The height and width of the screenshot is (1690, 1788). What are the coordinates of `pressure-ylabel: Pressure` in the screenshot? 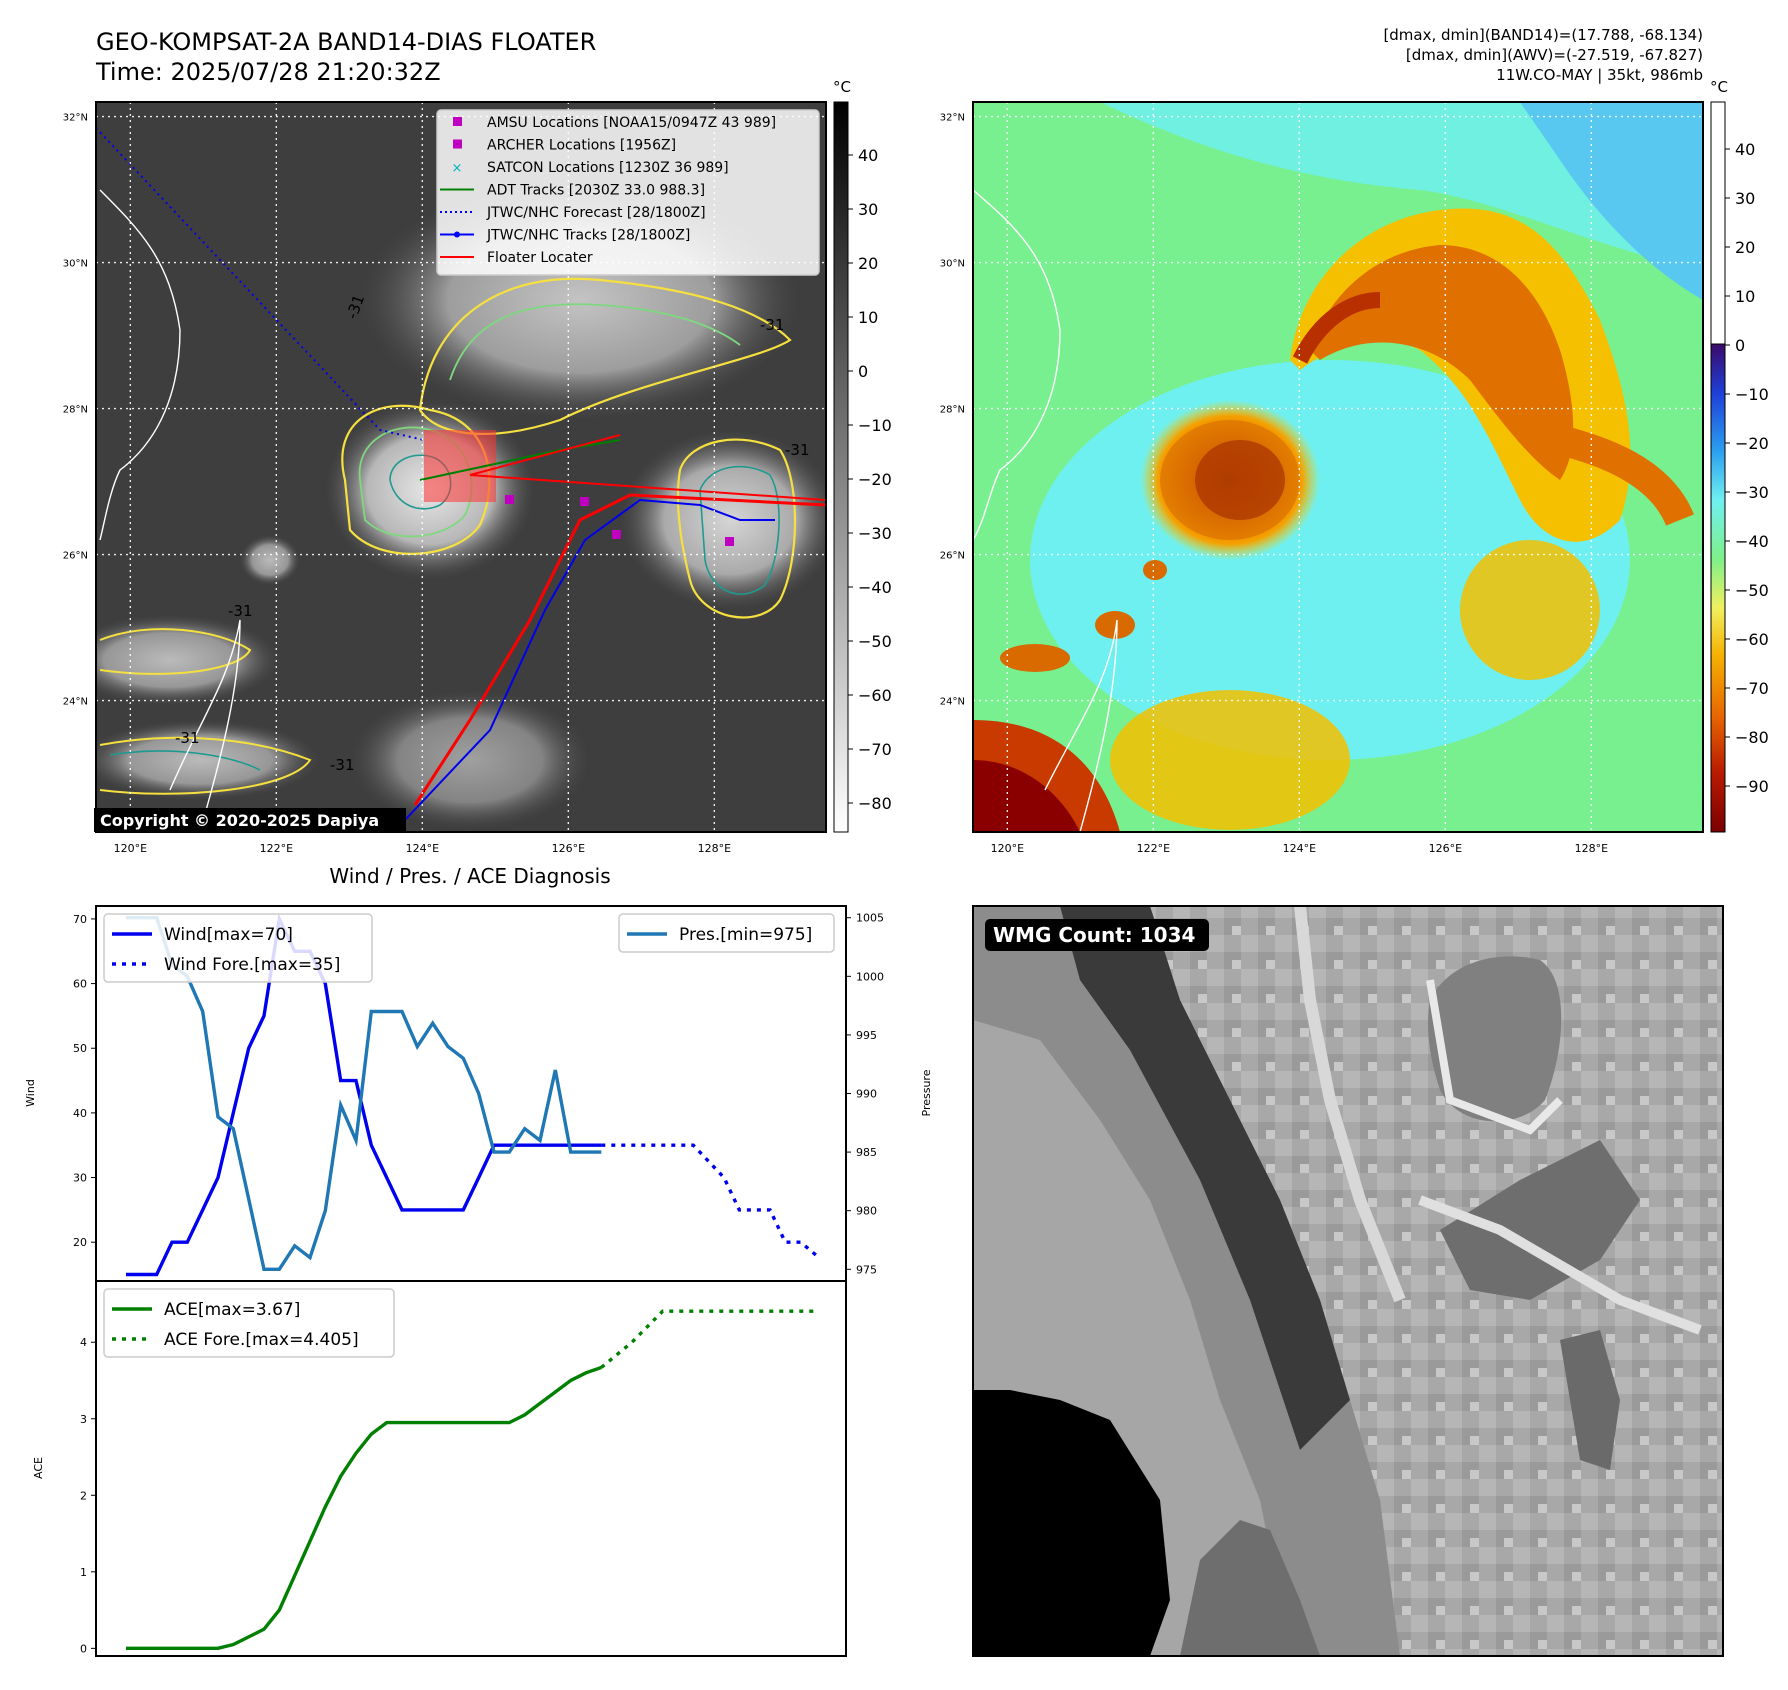 It's located at (926, 1092).